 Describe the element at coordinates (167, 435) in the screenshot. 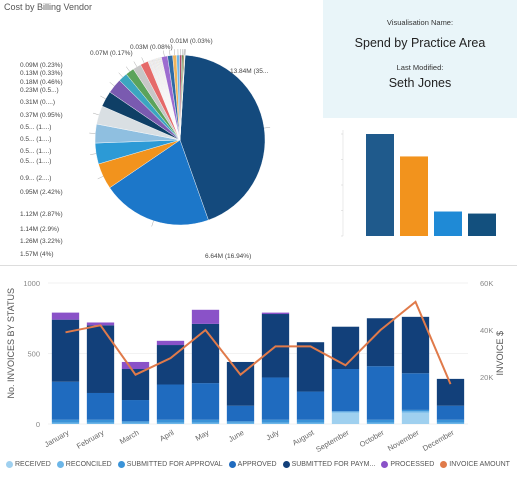

I see `month-label: April` at that location.